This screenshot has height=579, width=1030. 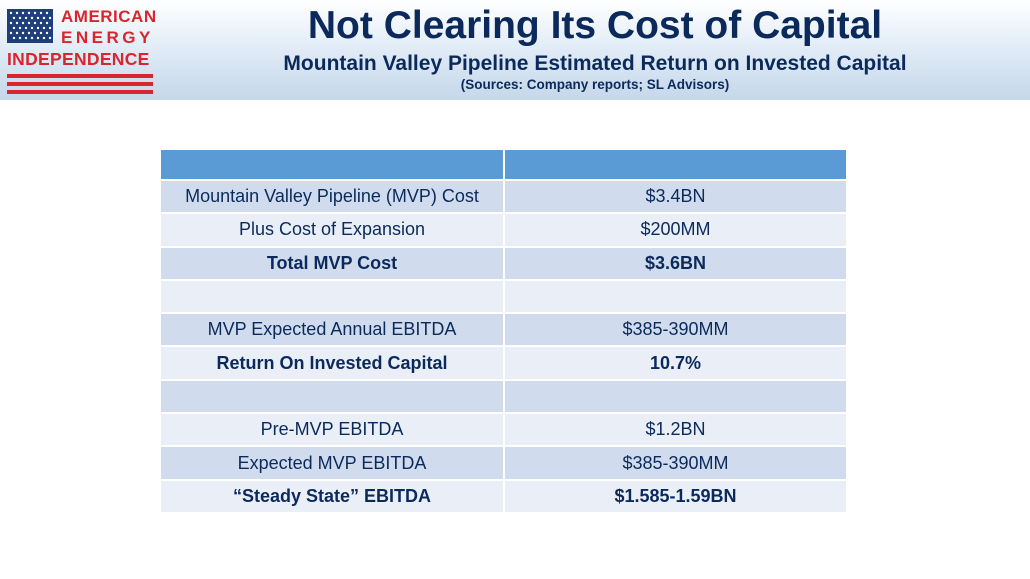 What do you see at coordinates (332, 330) in the screenshot?
I see `row-label: MVP Expected Annual EBITDA` at bounding box center [332, 330].